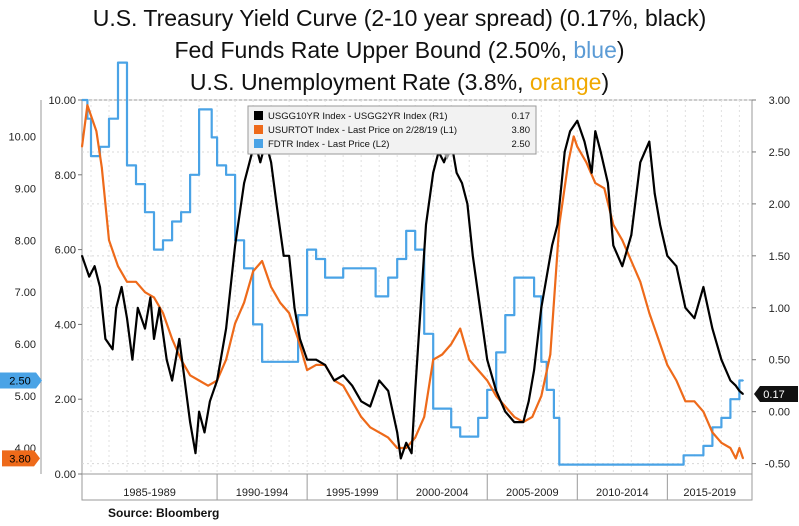  What do you see at coordinates (779, 361) in the screenshot?
I see `right-spread-tick: 0.50` at bounding box center [779, 361].